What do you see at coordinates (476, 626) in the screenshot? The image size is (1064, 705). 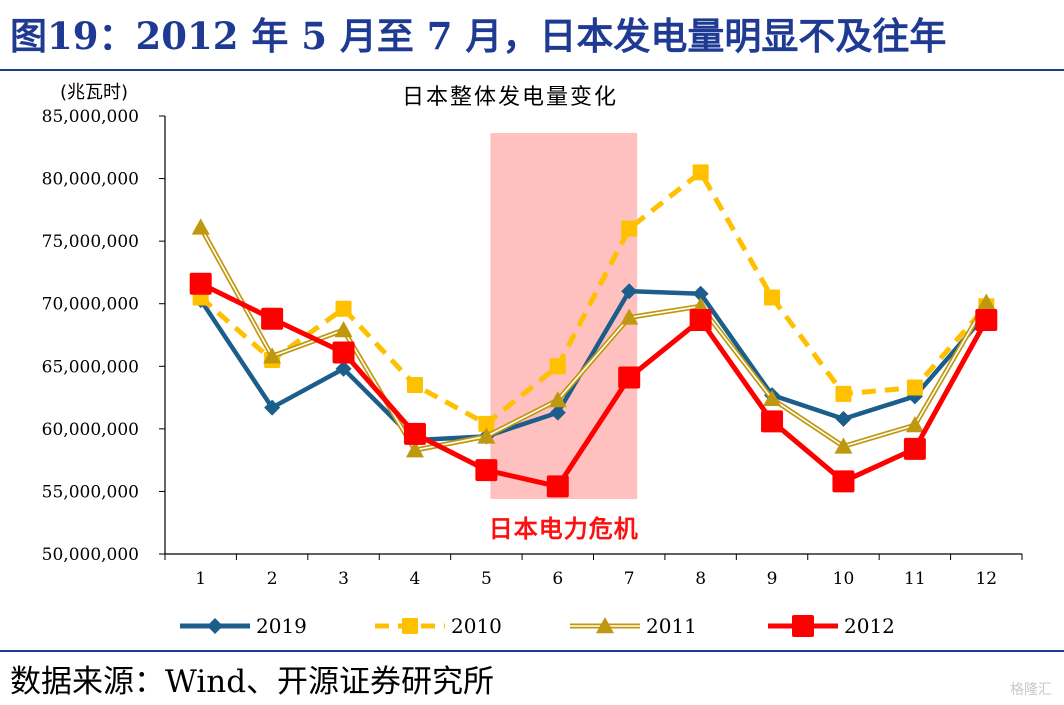 I see `legend-label-2010: 2010` at bounding box center [476, 626].